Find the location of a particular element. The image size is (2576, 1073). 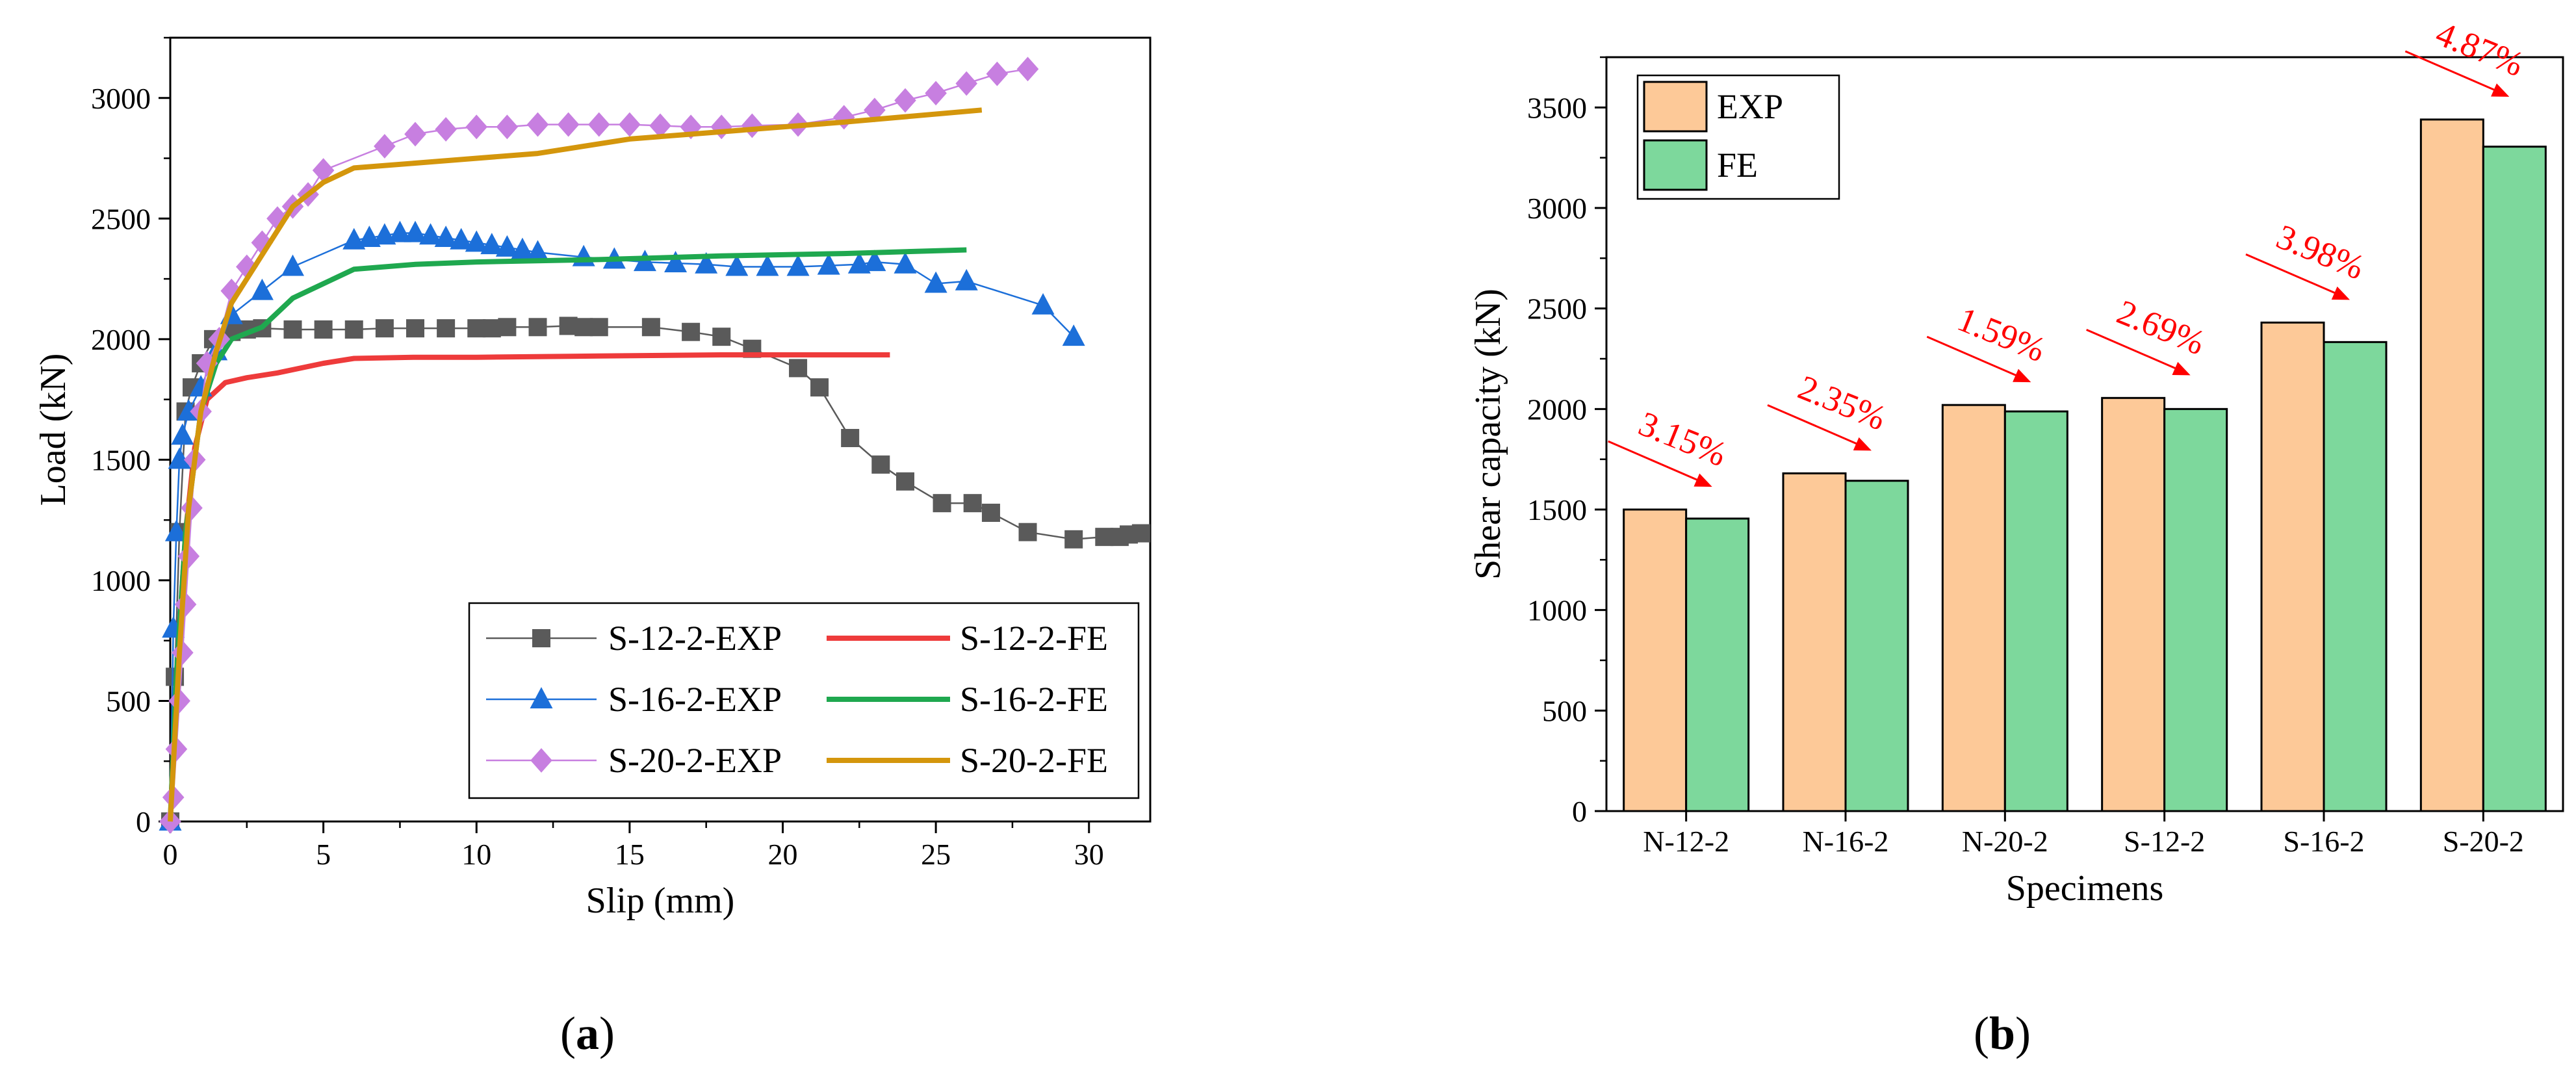

legend-marker-s-20-2-exp is located at coordinates (541, 760).